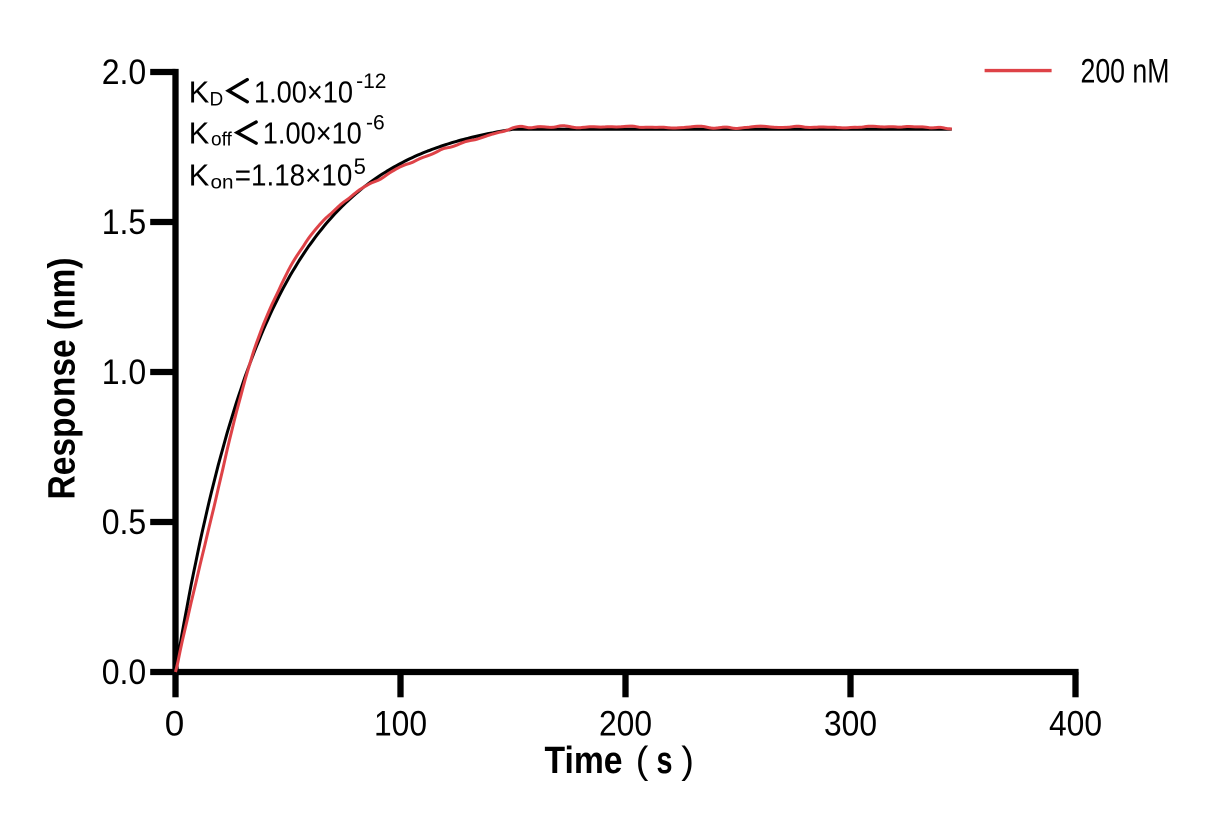 The width and height of the screenshot is (1212, 830). What do you see at coordinates (124, 222) in the screenshot?
I see `svg-text: 1.5` at bounding box center [124, 222].